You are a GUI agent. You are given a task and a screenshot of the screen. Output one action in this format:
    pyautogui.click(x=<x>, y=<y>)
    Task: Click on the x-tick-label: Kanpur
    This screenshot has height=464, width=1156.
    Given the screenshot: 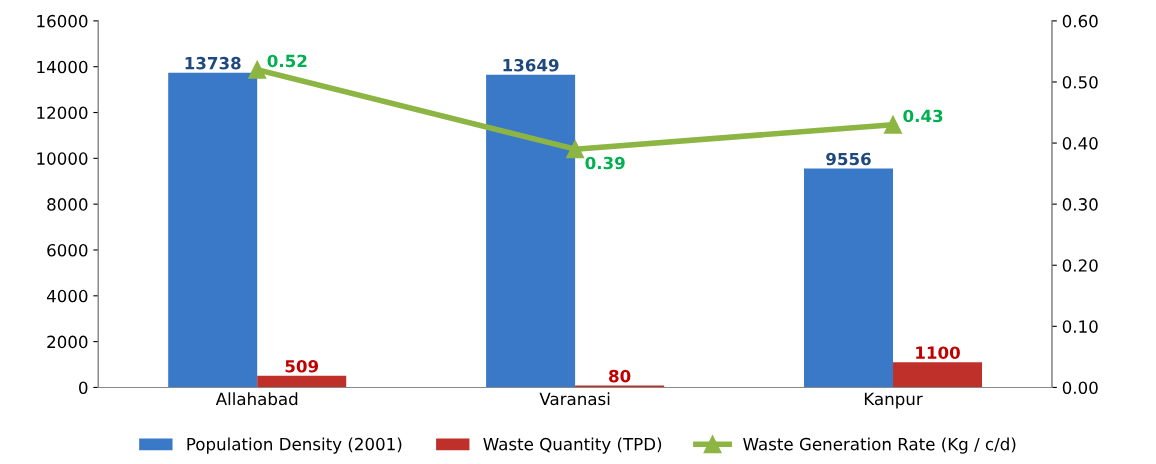 What is the action you would take?
    pyautogui.click(x=893, y=400)
    